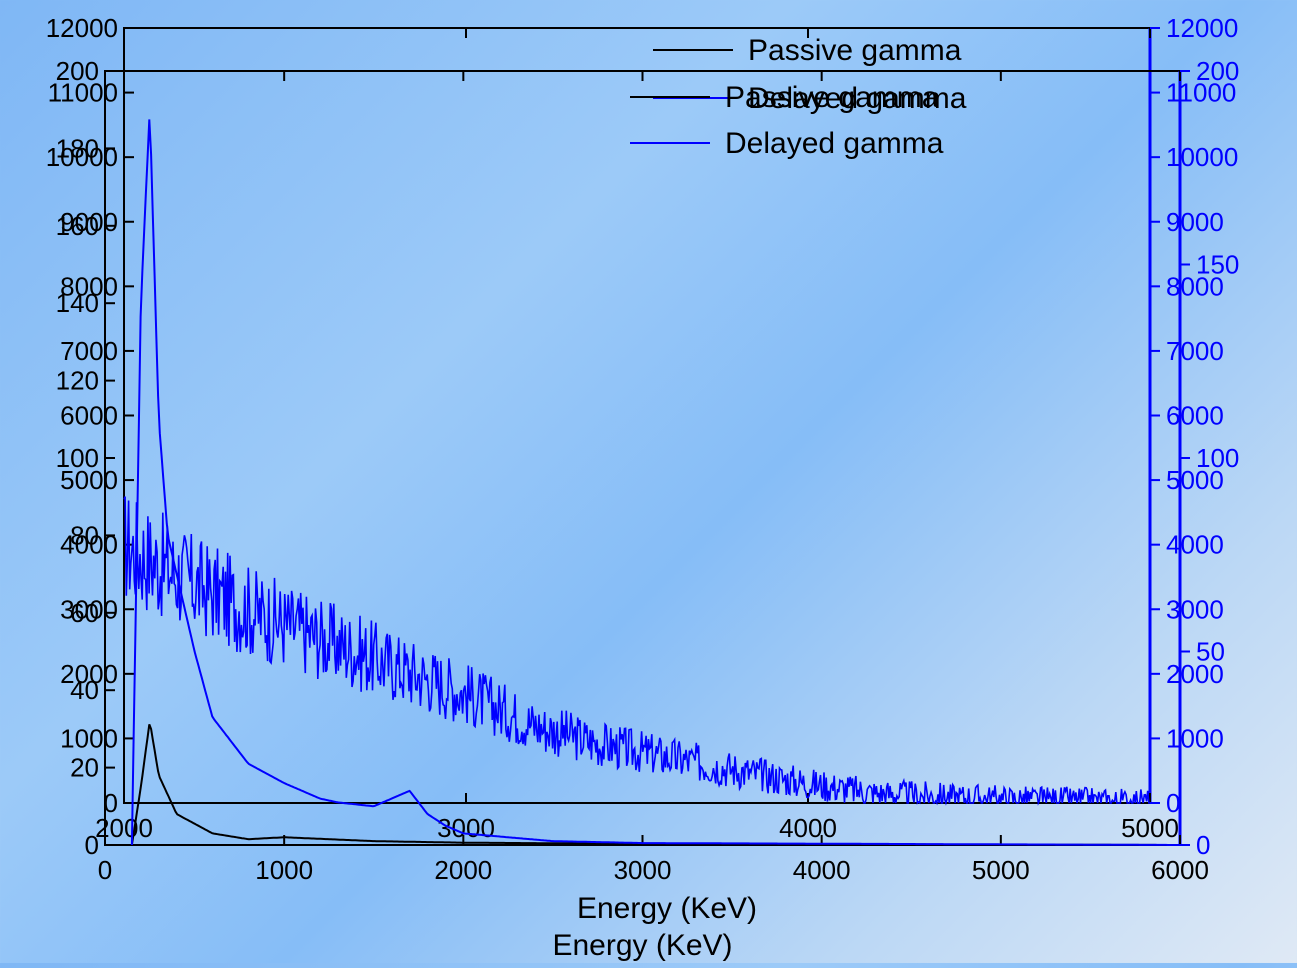 Image resolution: width=1297 pixels, height=968 pixels. What do you see at coordinates (84, 613) in the screenshot?
I see `y-tick-label: 60` at bounding box center [84, 613].